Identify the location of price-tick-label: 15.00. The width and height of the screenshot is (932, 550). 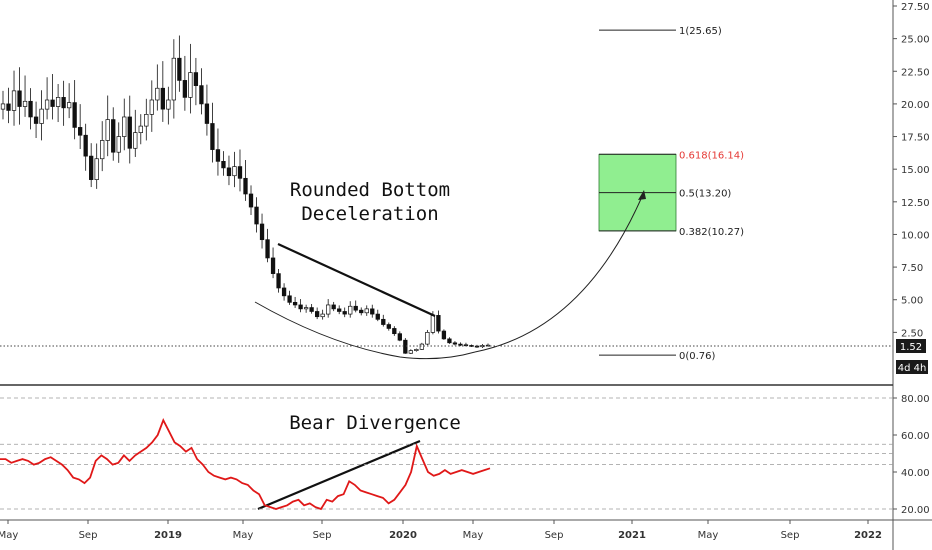
(915, 170).